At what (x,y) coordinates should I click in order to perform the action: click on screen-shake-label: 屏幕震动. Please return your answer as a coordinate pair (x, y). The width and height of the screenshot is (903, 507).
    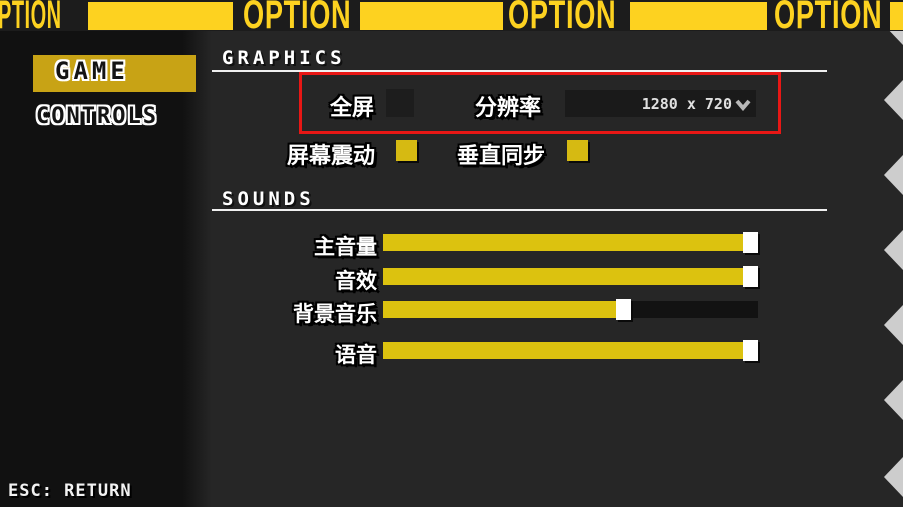
    Looking at the image, I should click on (331, 156).